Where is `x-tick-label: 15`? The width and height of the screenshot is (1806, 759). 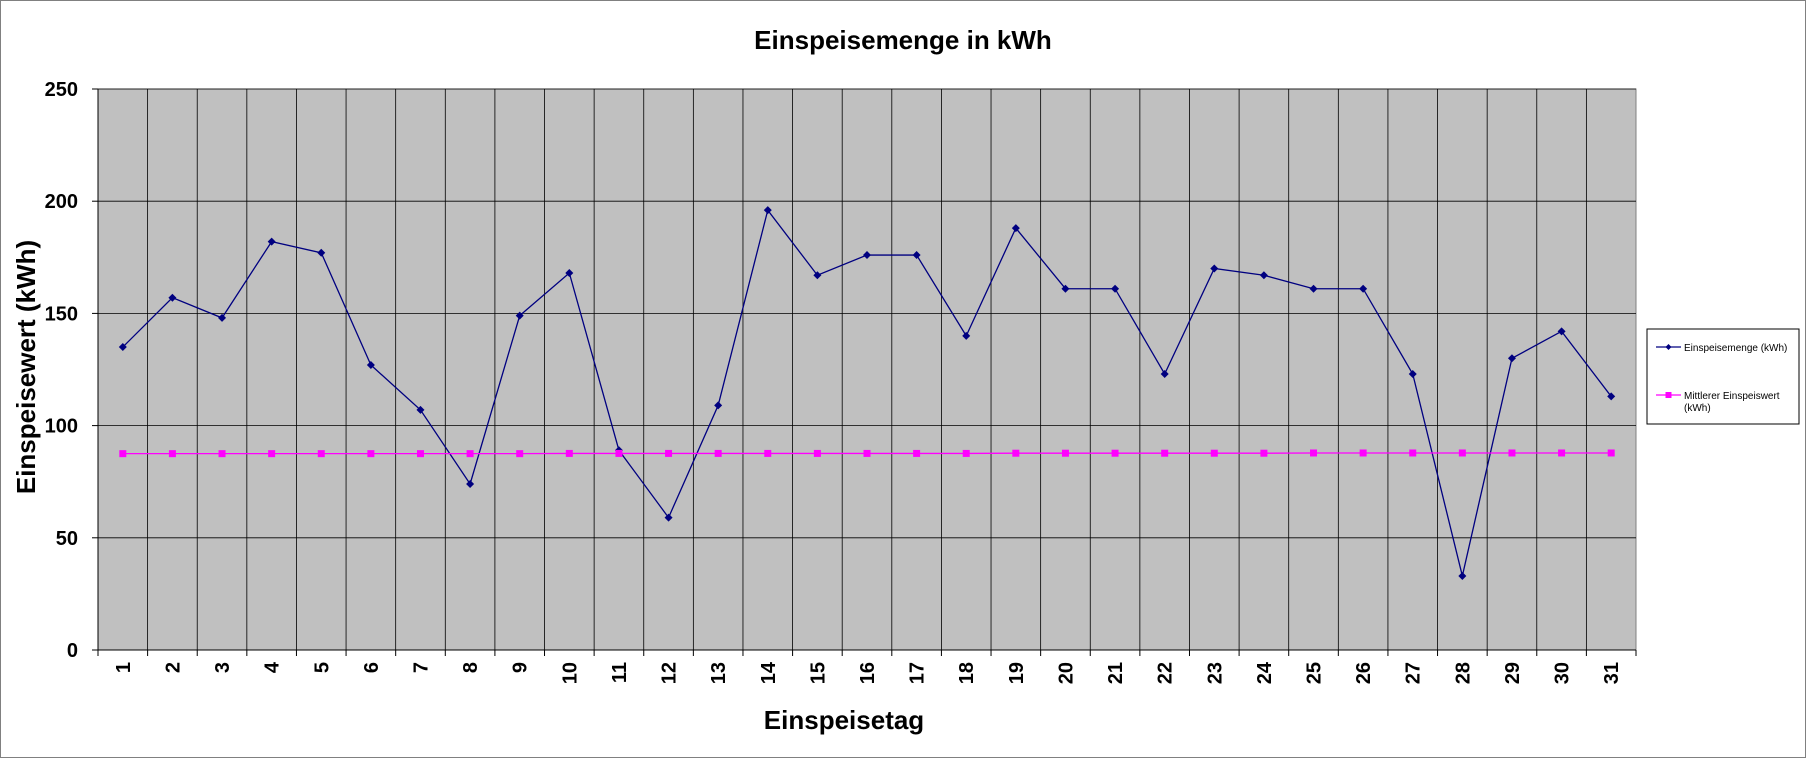
x-tick-label: 15 is located at coordinates (818, 673).